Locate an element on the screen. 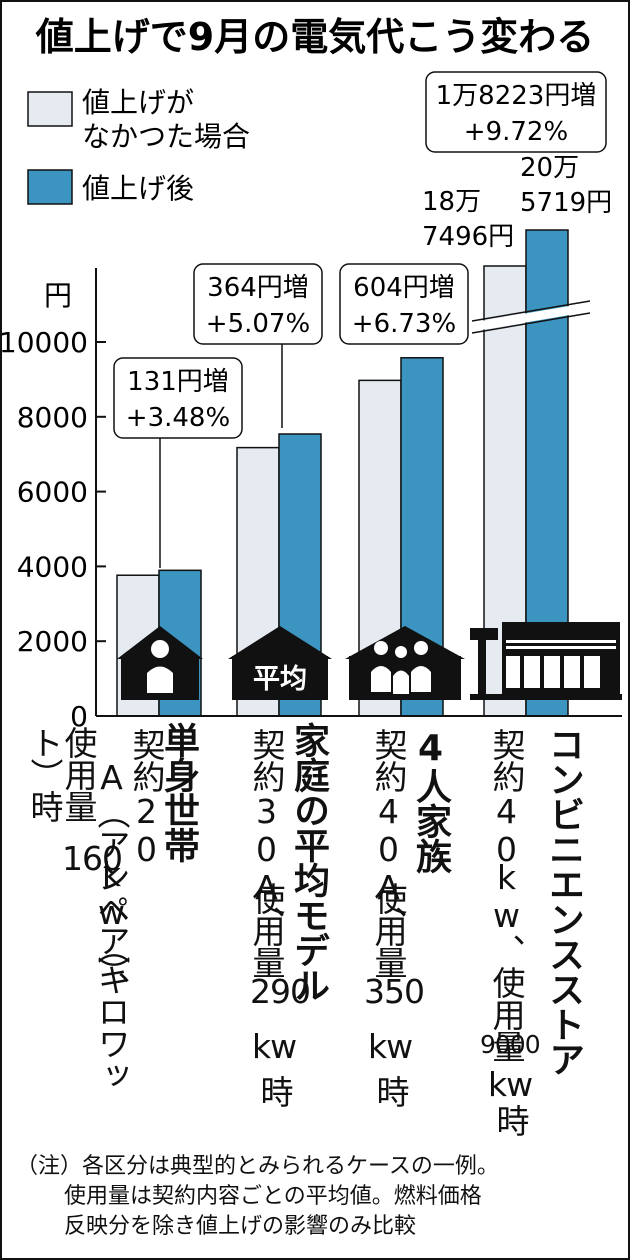  legend-swatch-after is located at coordinates (50, 187).